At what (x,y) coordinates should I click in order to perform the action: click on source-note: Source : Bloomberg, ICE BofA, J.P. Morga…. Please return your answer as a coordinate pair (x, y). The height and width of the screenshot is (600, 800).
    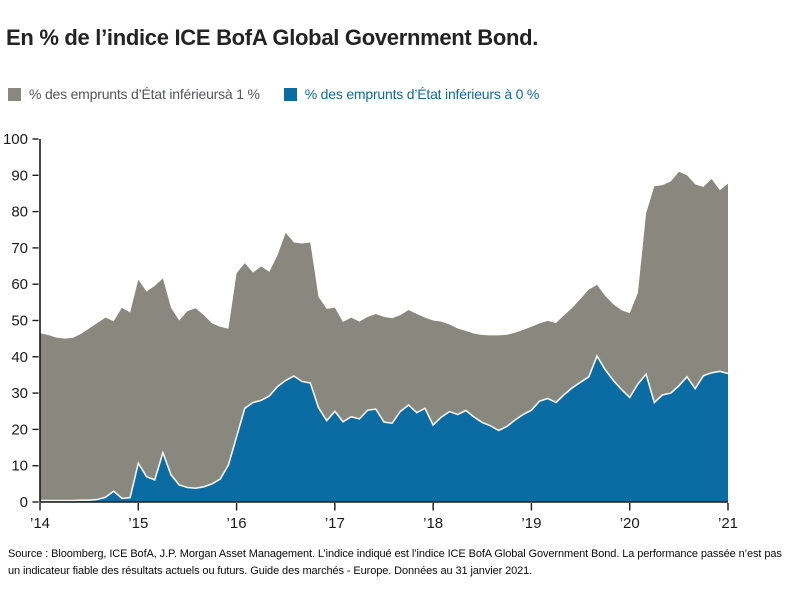
    Looking at the image, I should click on (395, 562).